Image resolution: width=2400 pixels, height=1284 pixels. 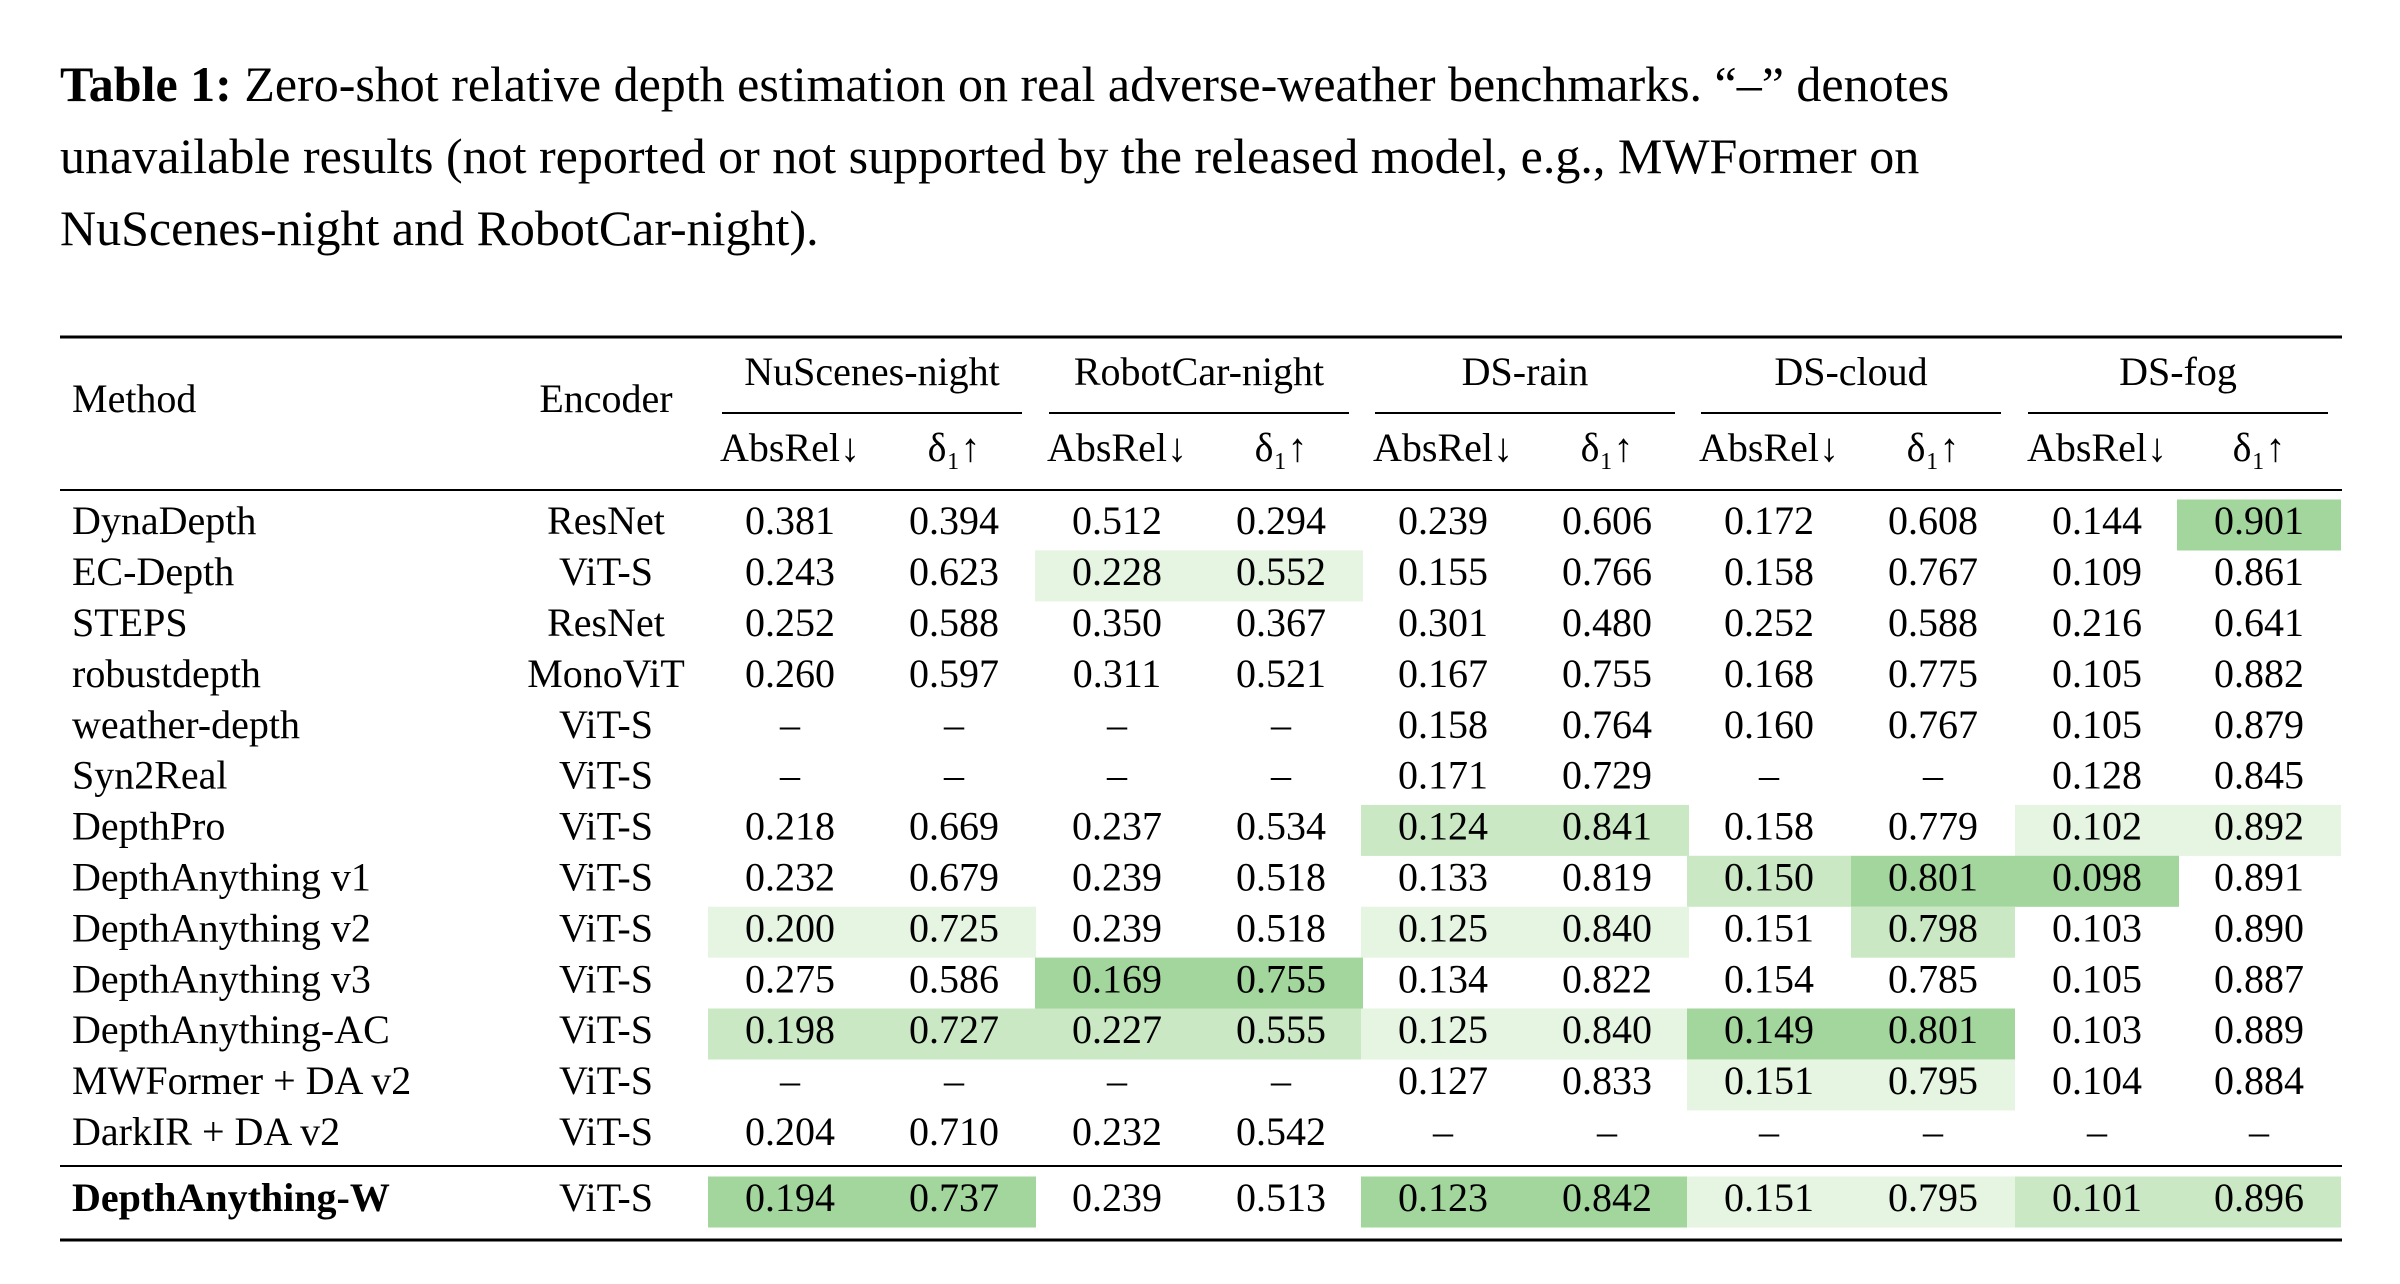 I want to click on header-group: DS-rain, so click(x=1525, y=371).